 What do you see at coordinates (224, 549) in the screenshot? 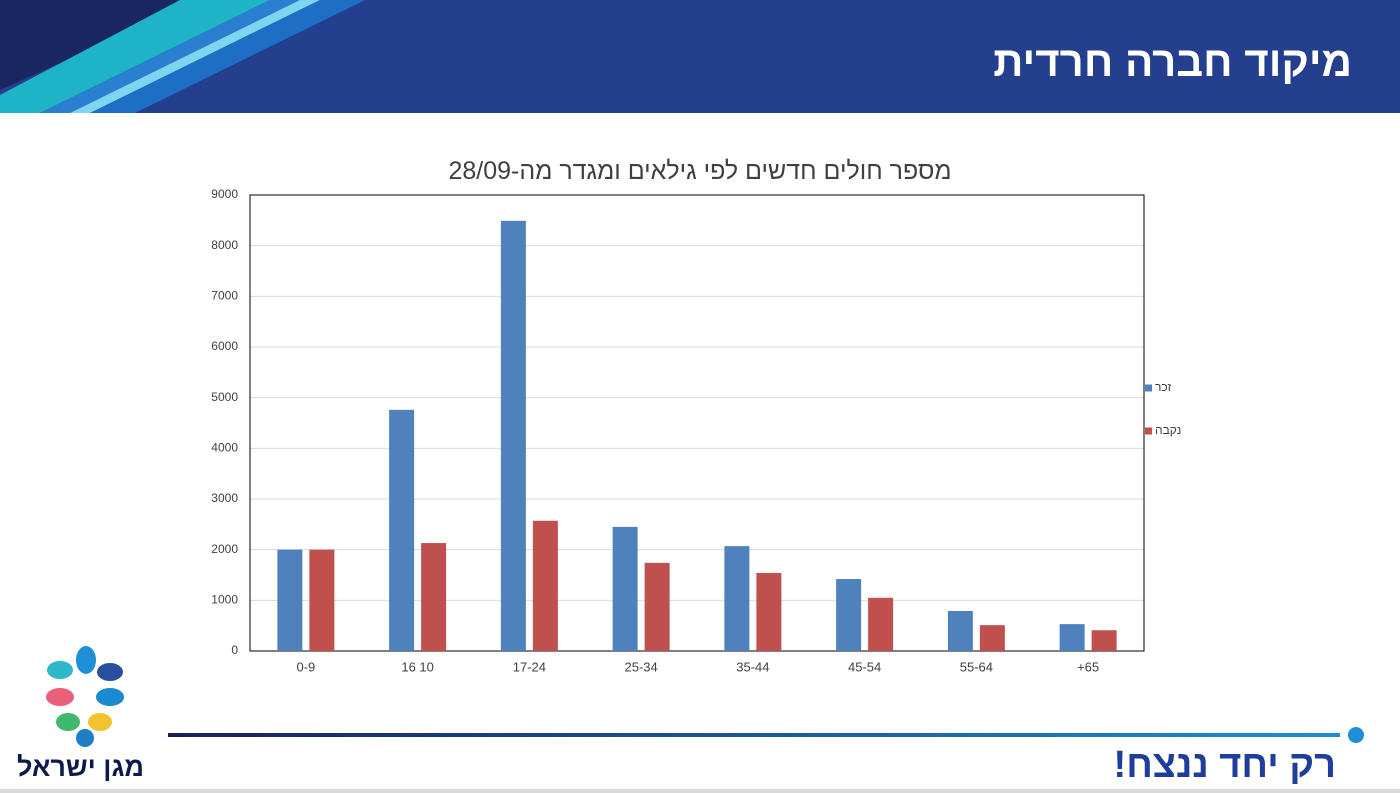
I see `y-tick-label: 2000` at bounding box center [224, 549].